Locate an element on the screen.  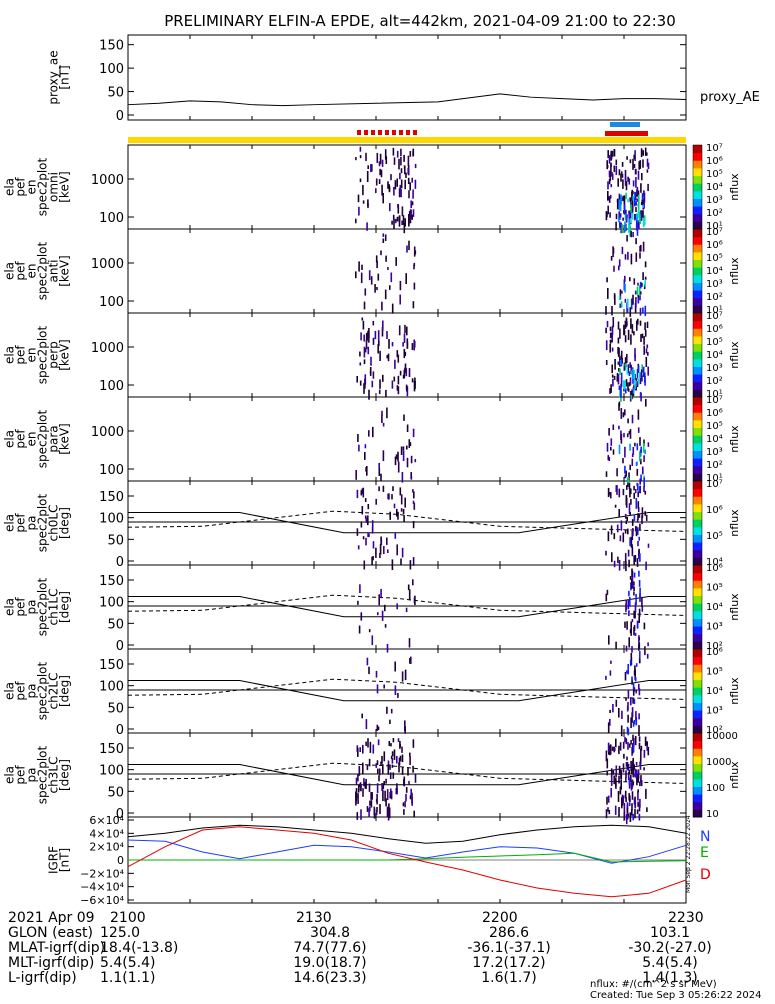
footer-units: nflux: #/(cm^2 s sr MeV) is located at coordinates (653, 984).